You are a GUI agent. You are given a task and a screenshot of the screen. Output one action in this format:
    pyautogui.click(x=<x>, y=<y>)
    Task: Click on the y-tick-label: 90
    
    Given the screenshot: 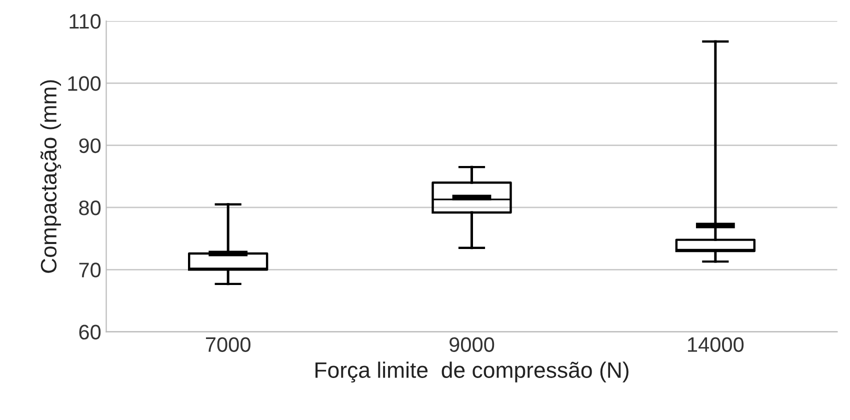 What is the action you would take?
    pyautogui.click(x=90, y=146)
    